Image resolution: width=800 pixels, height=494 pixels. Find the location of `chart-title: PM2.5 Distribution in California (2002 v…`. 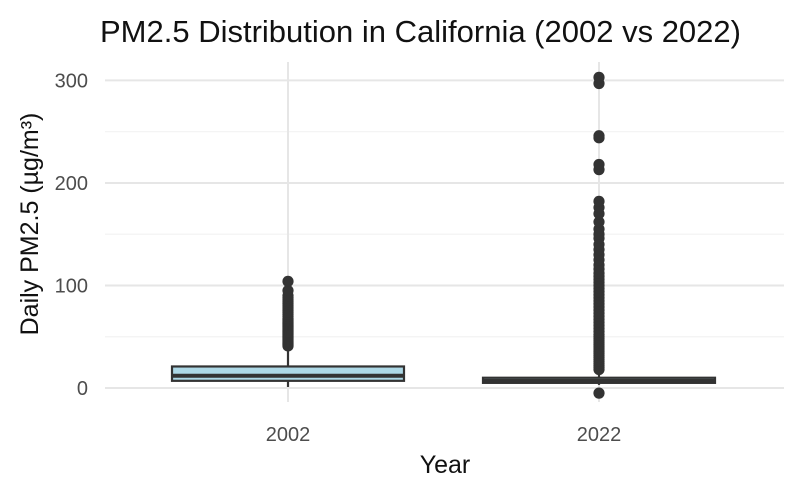

chart-title: PM2.5 Distribution in California (2002 v… is located at coordinates (420, 31).